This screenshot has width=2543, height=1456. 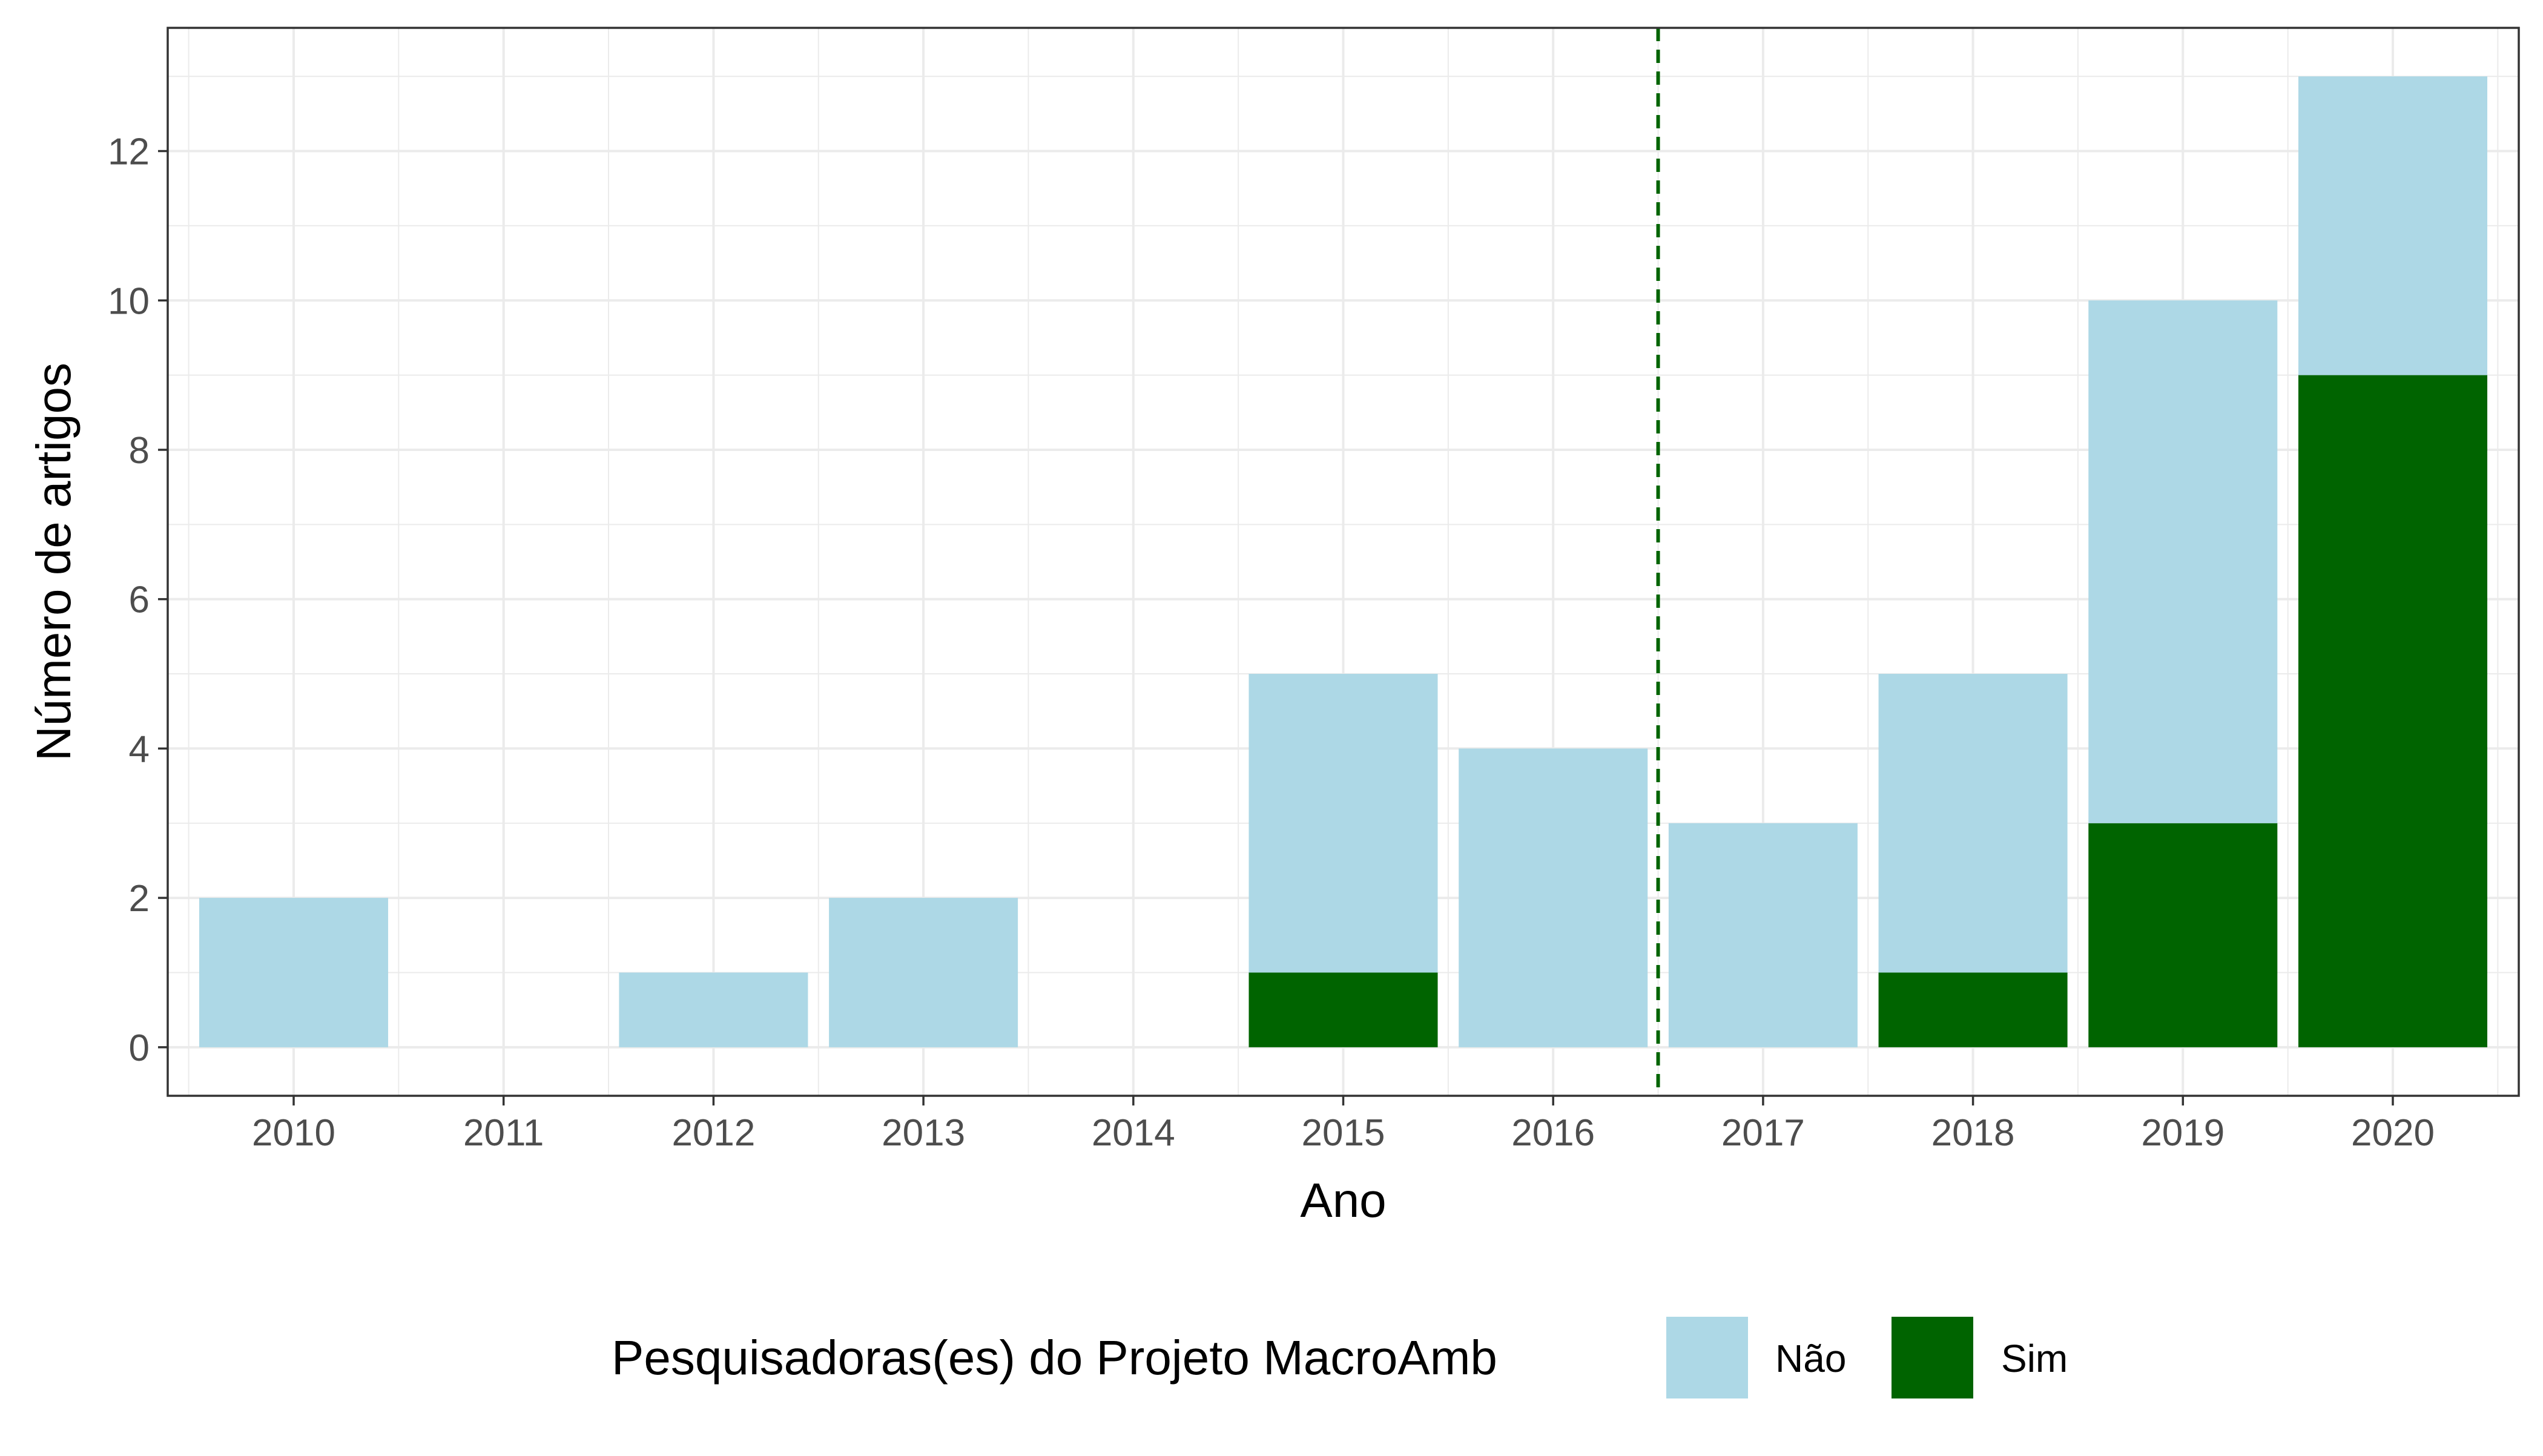 I want to click on x-tick-label: 2020, so click(x=2393, y=1133).